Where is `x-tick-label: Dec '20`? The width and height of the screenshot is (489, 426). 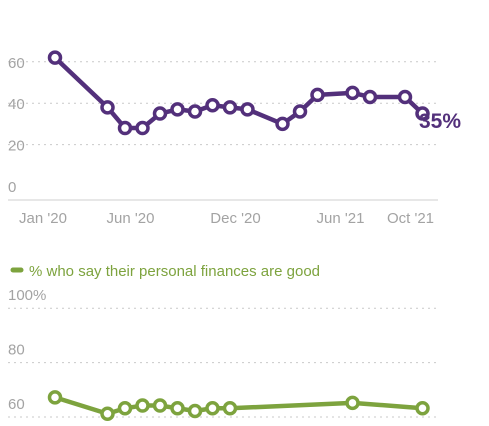
x-tick-label: Dec '20 is located at coordinates (235, 218).